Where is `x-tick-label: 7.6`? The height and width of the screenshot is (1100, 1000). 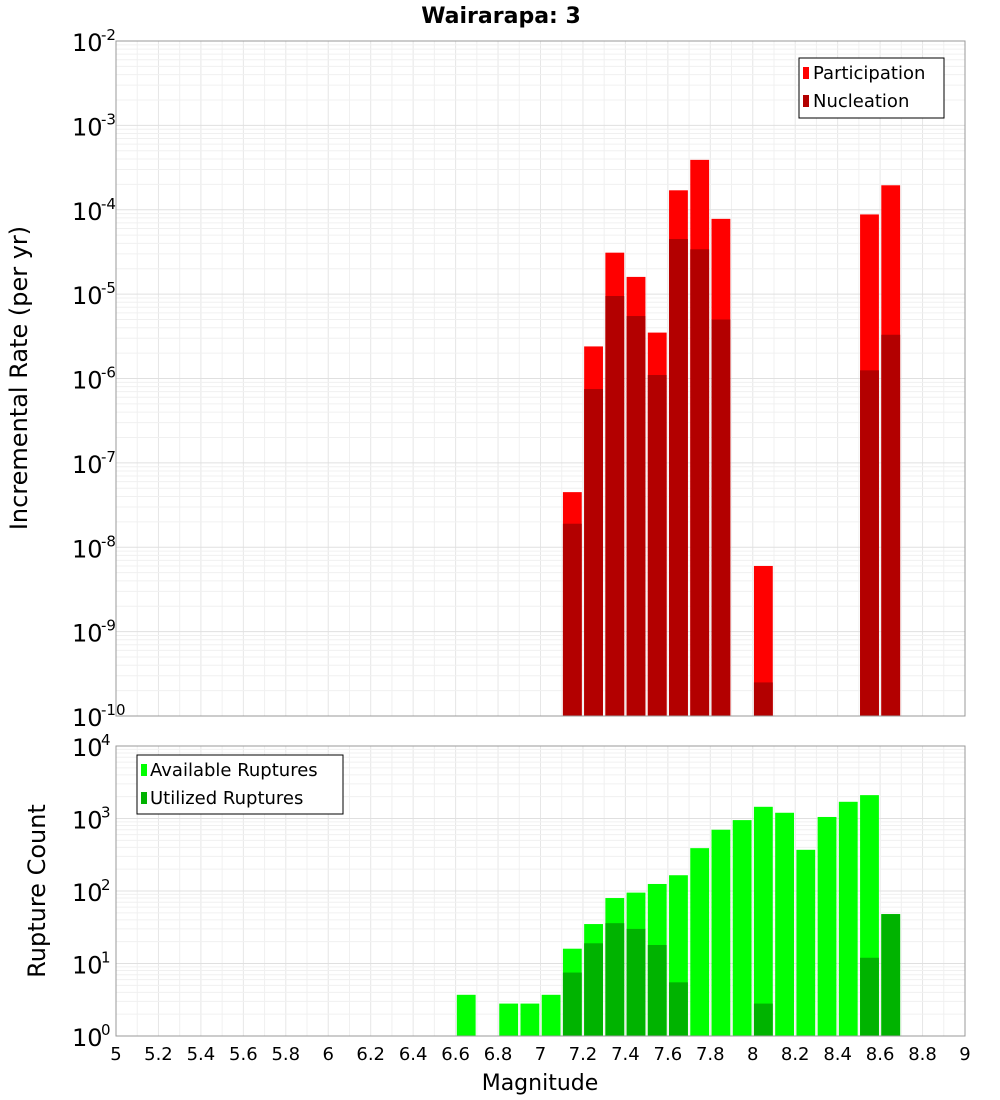
x-tick-label: 7.6 is located at coordinates (668, 1054).